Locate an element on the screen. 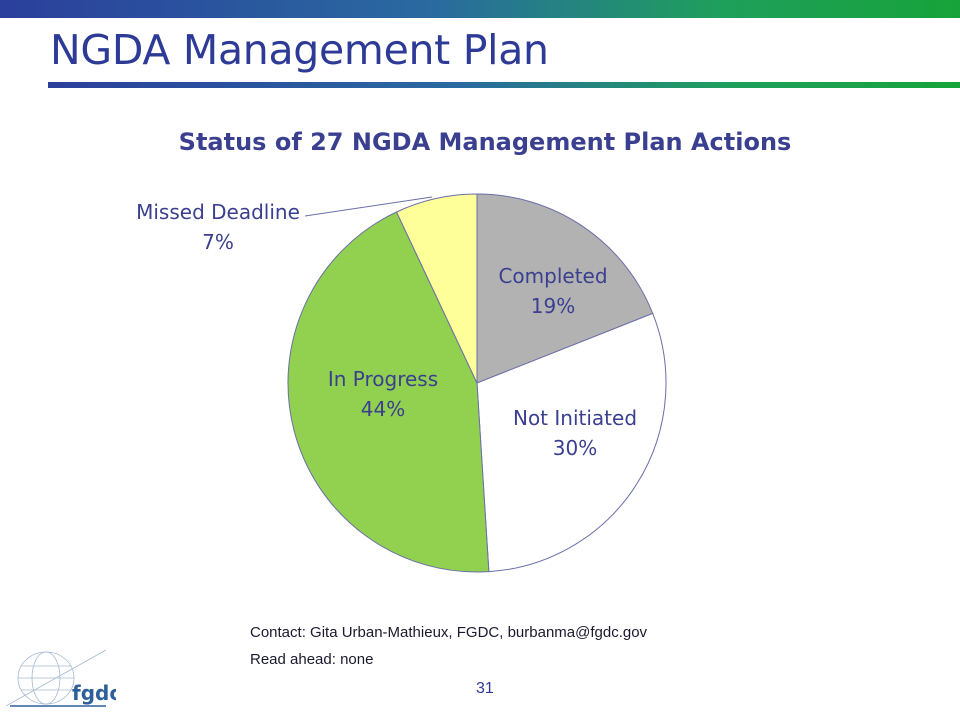 Image resolution: width=960 pixels, height=720 pixels. read-ahead-text: Read ahead: none is located at coordinates (312, 659).